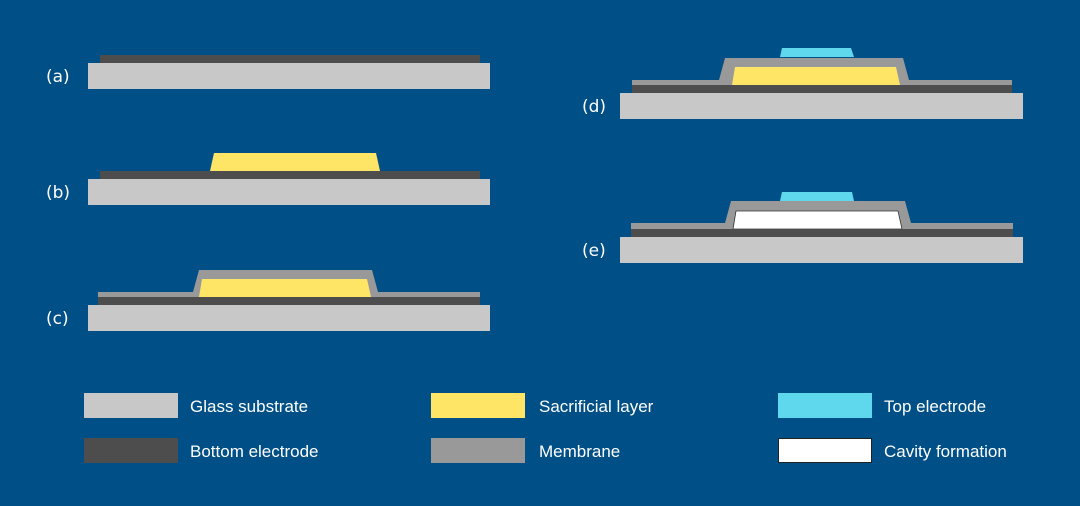 Image resolution: width=1080 pixels, height=506 pixels. Describe the element at coordinates (58, 77) in the screenshot. I see `step-label: (a)` at that location.